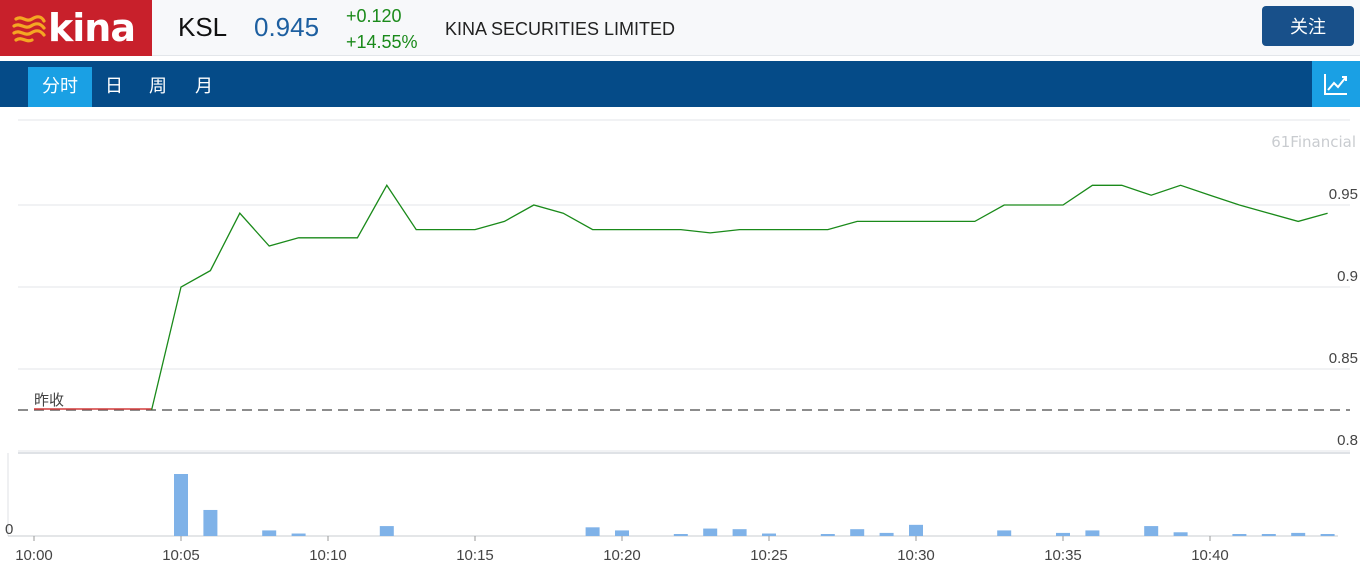 This screenshot has height=574, width=1360. I want to click on y-tick-label: 0.85, so click(1343, 358).